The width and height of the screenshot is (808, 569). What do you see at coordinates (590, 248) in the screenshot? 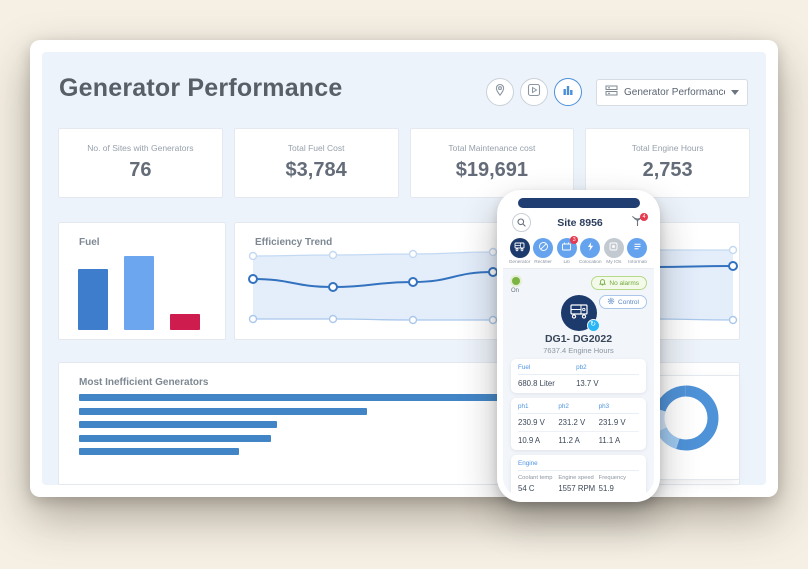
I see `colocation-icon` at bounding box center [590, 248].